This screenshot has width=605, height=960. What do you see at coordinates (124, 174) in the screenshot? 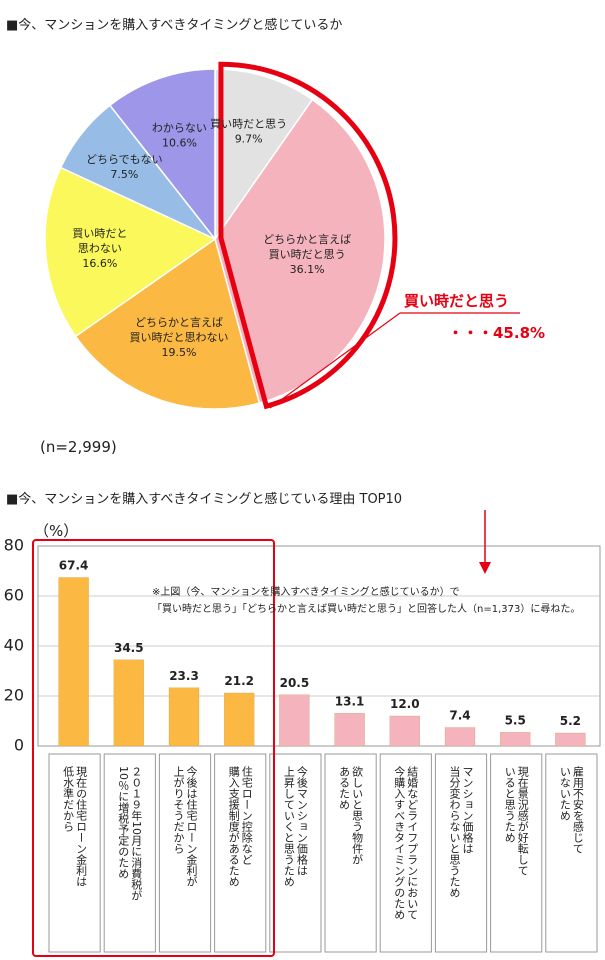
I see `pie-value-label: 7.5%` at bounding box center [124, 174].